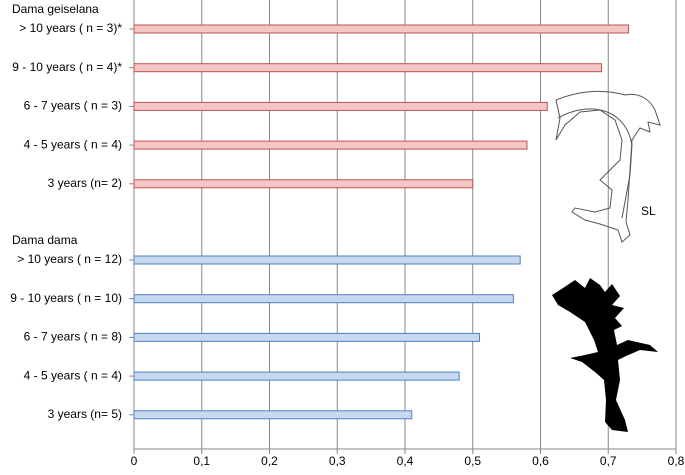 This screenshot has height=475, width=685. What do you see at coordinates (269, 461) in the screenshot?
I see `x-tick-label: 0,2` at bounding box center [269, 461].